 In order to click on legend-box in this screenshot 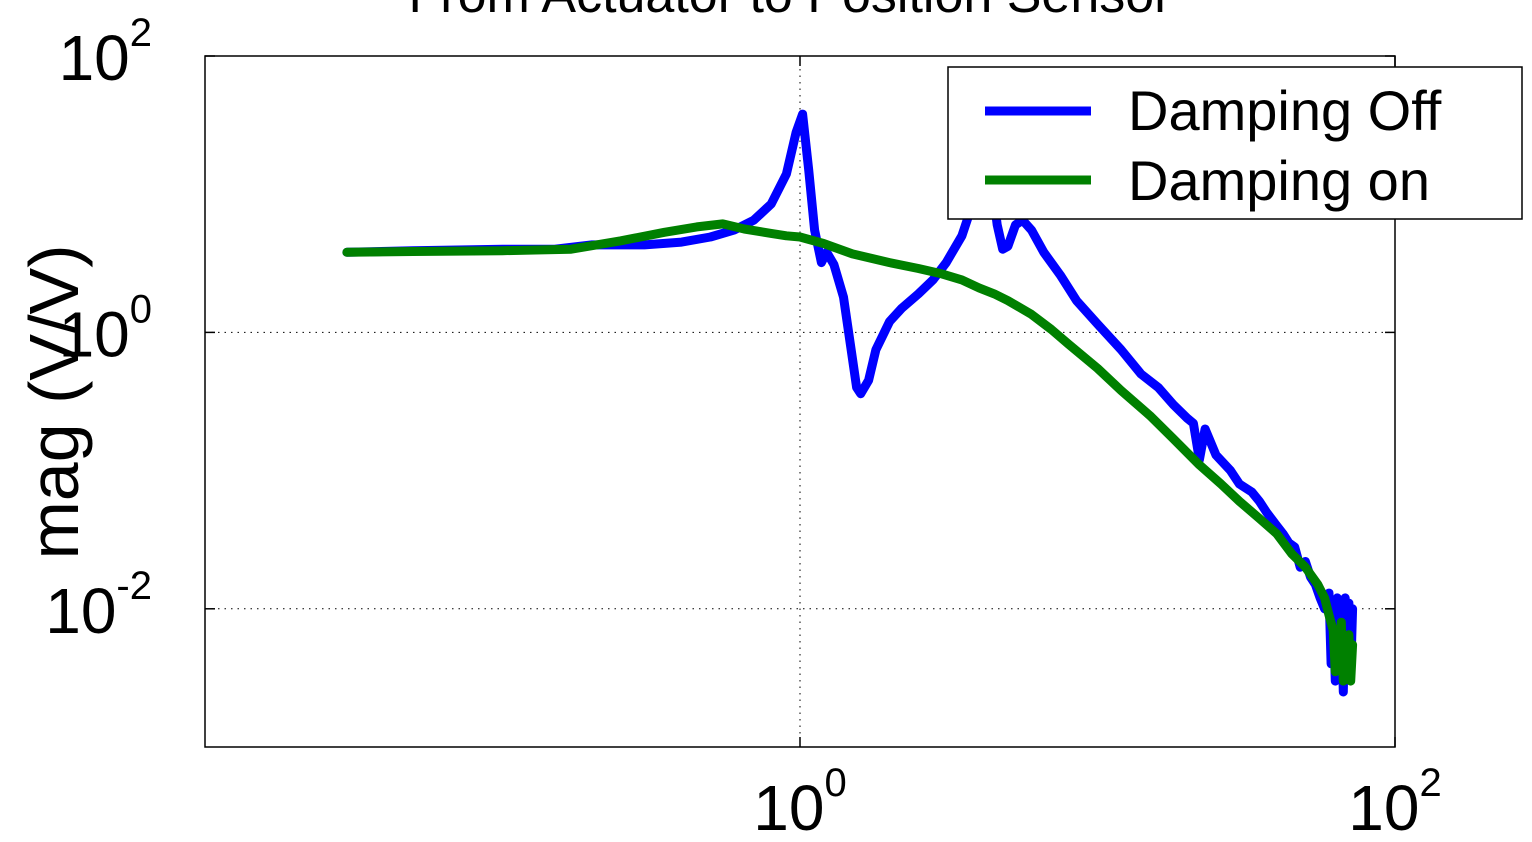, I will do `click(1235, 143)`.